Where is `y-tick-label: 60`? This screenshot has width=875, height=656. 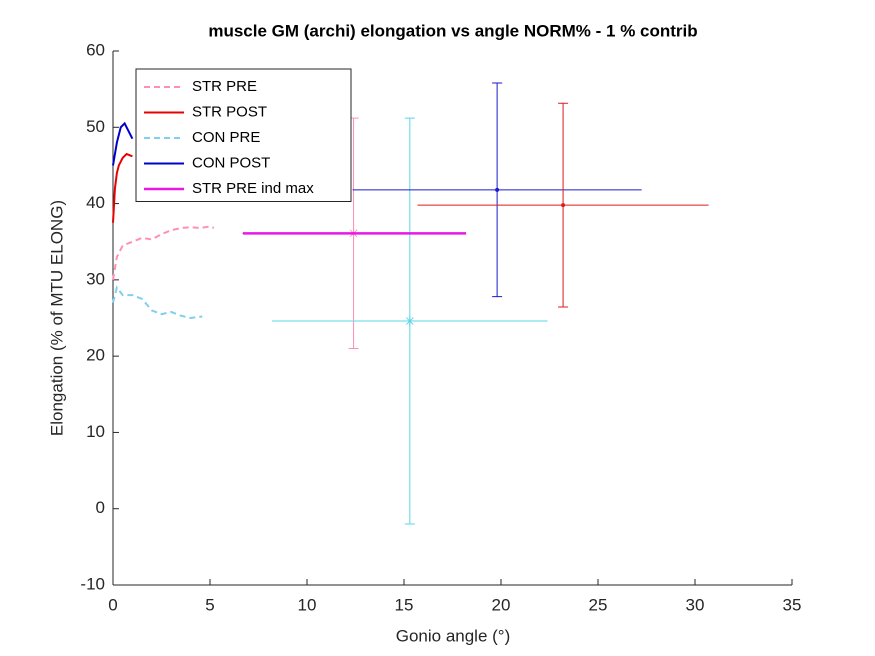 y-tick-label: 60 is located at coordinates (95, 49).